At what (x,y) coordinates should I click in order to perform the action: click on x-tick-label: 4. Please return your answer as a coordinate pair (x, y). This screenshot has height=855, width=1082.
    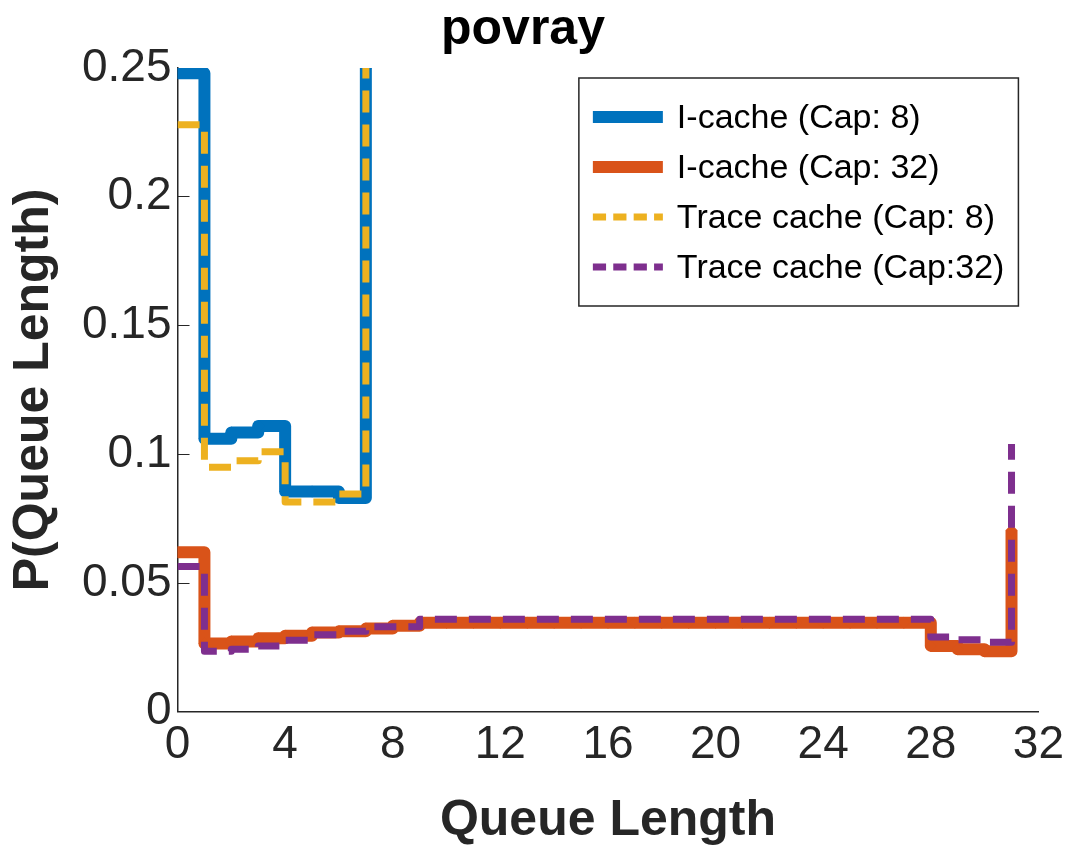
    Looking at the image, I should click on (285, 742).